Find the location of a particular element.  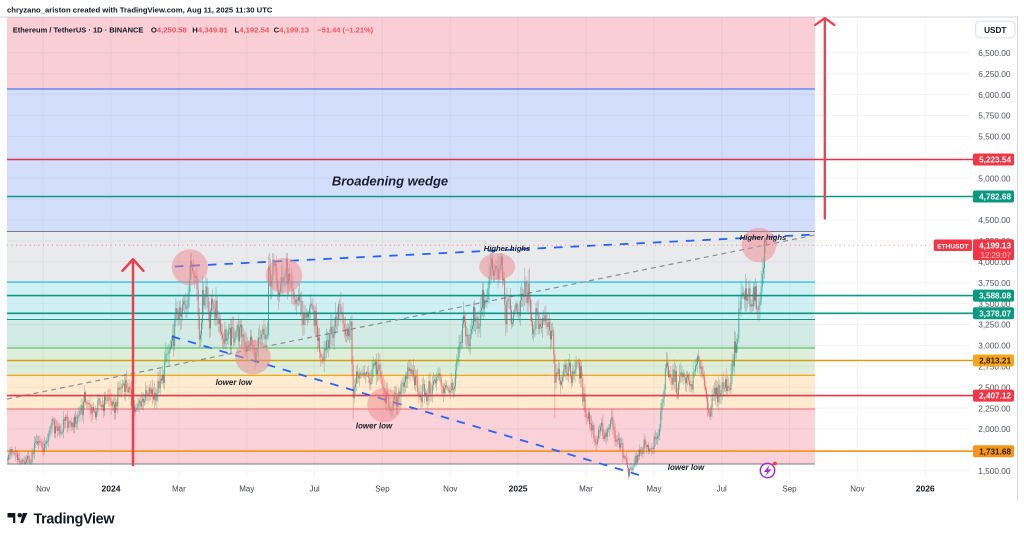

svg-text: 2026 is located at coordinates (925, 489).